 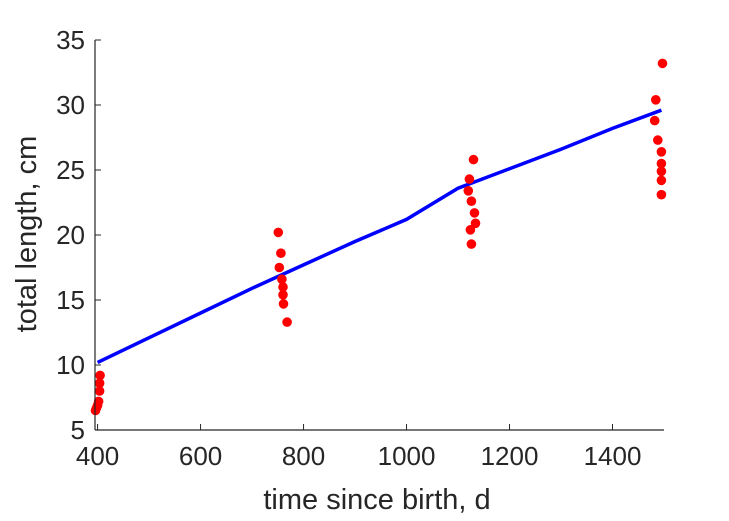 I want to click on x-tick-label: 1400, so click(x=613, y=456).